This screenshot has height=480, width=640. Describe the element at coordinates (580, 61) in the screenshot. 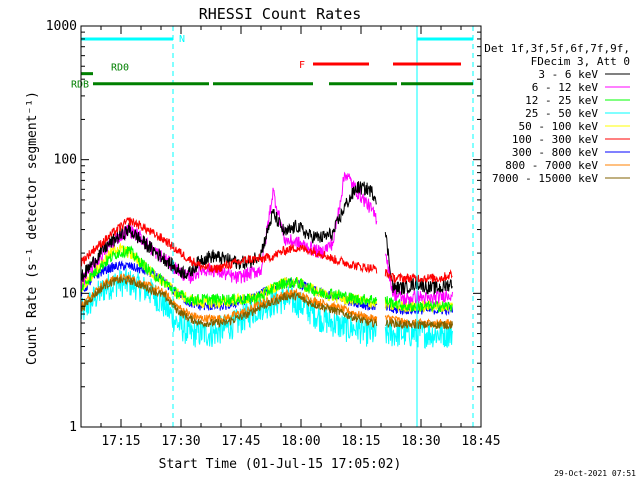

I see `legend-header: FDecim 3, Att 0` at that location.